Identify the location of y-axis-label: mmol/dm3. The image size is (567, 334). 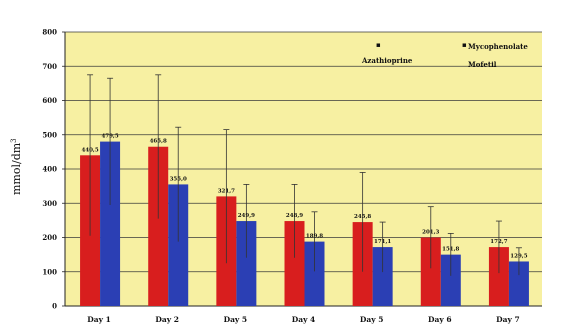
(16, 166).